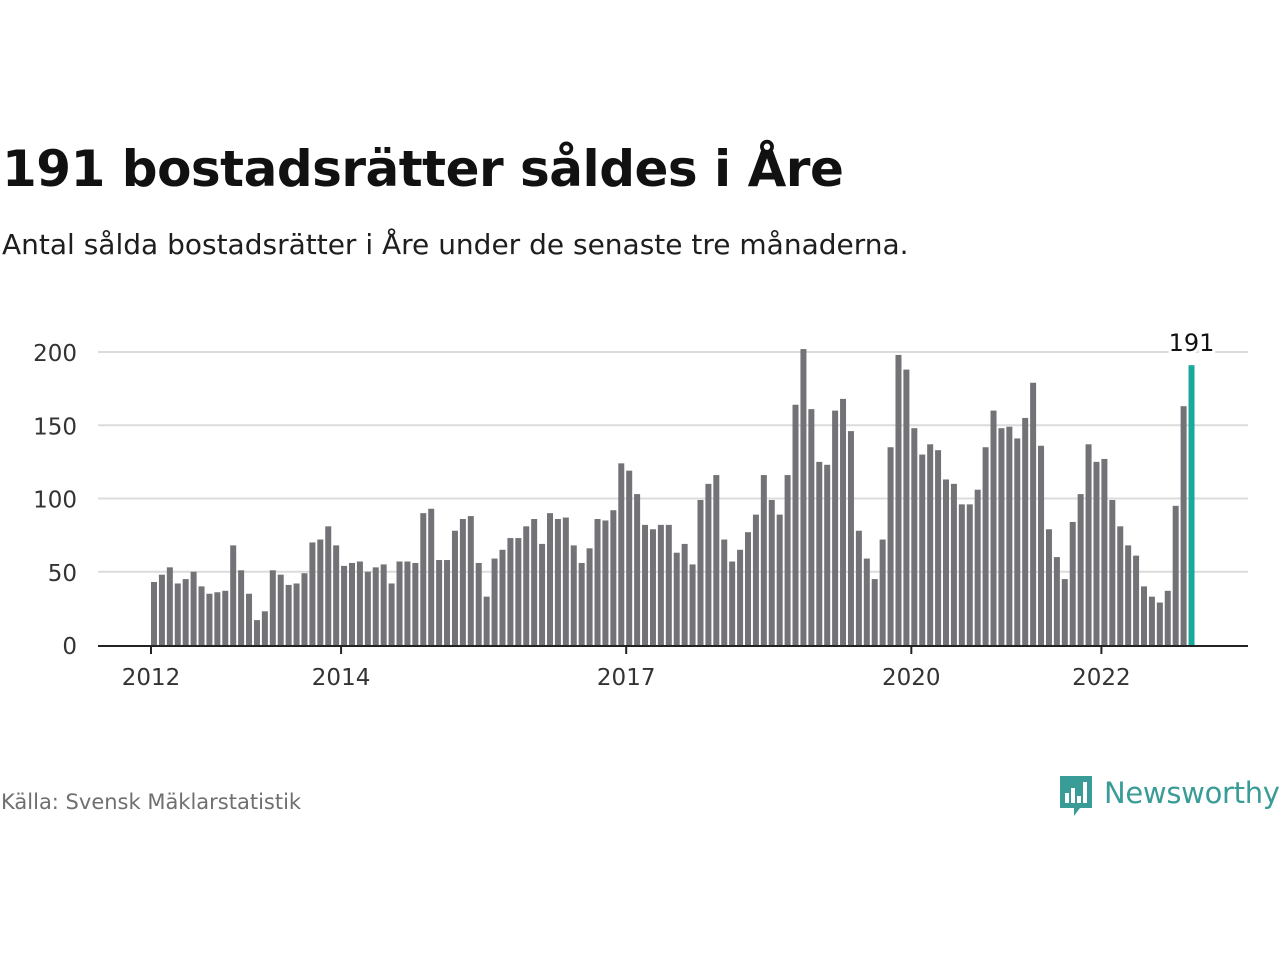  What do you see at coordinates (69, 647) in the screenshot?
I see `y-tick-label: 0` at bounding box center [69, 647].